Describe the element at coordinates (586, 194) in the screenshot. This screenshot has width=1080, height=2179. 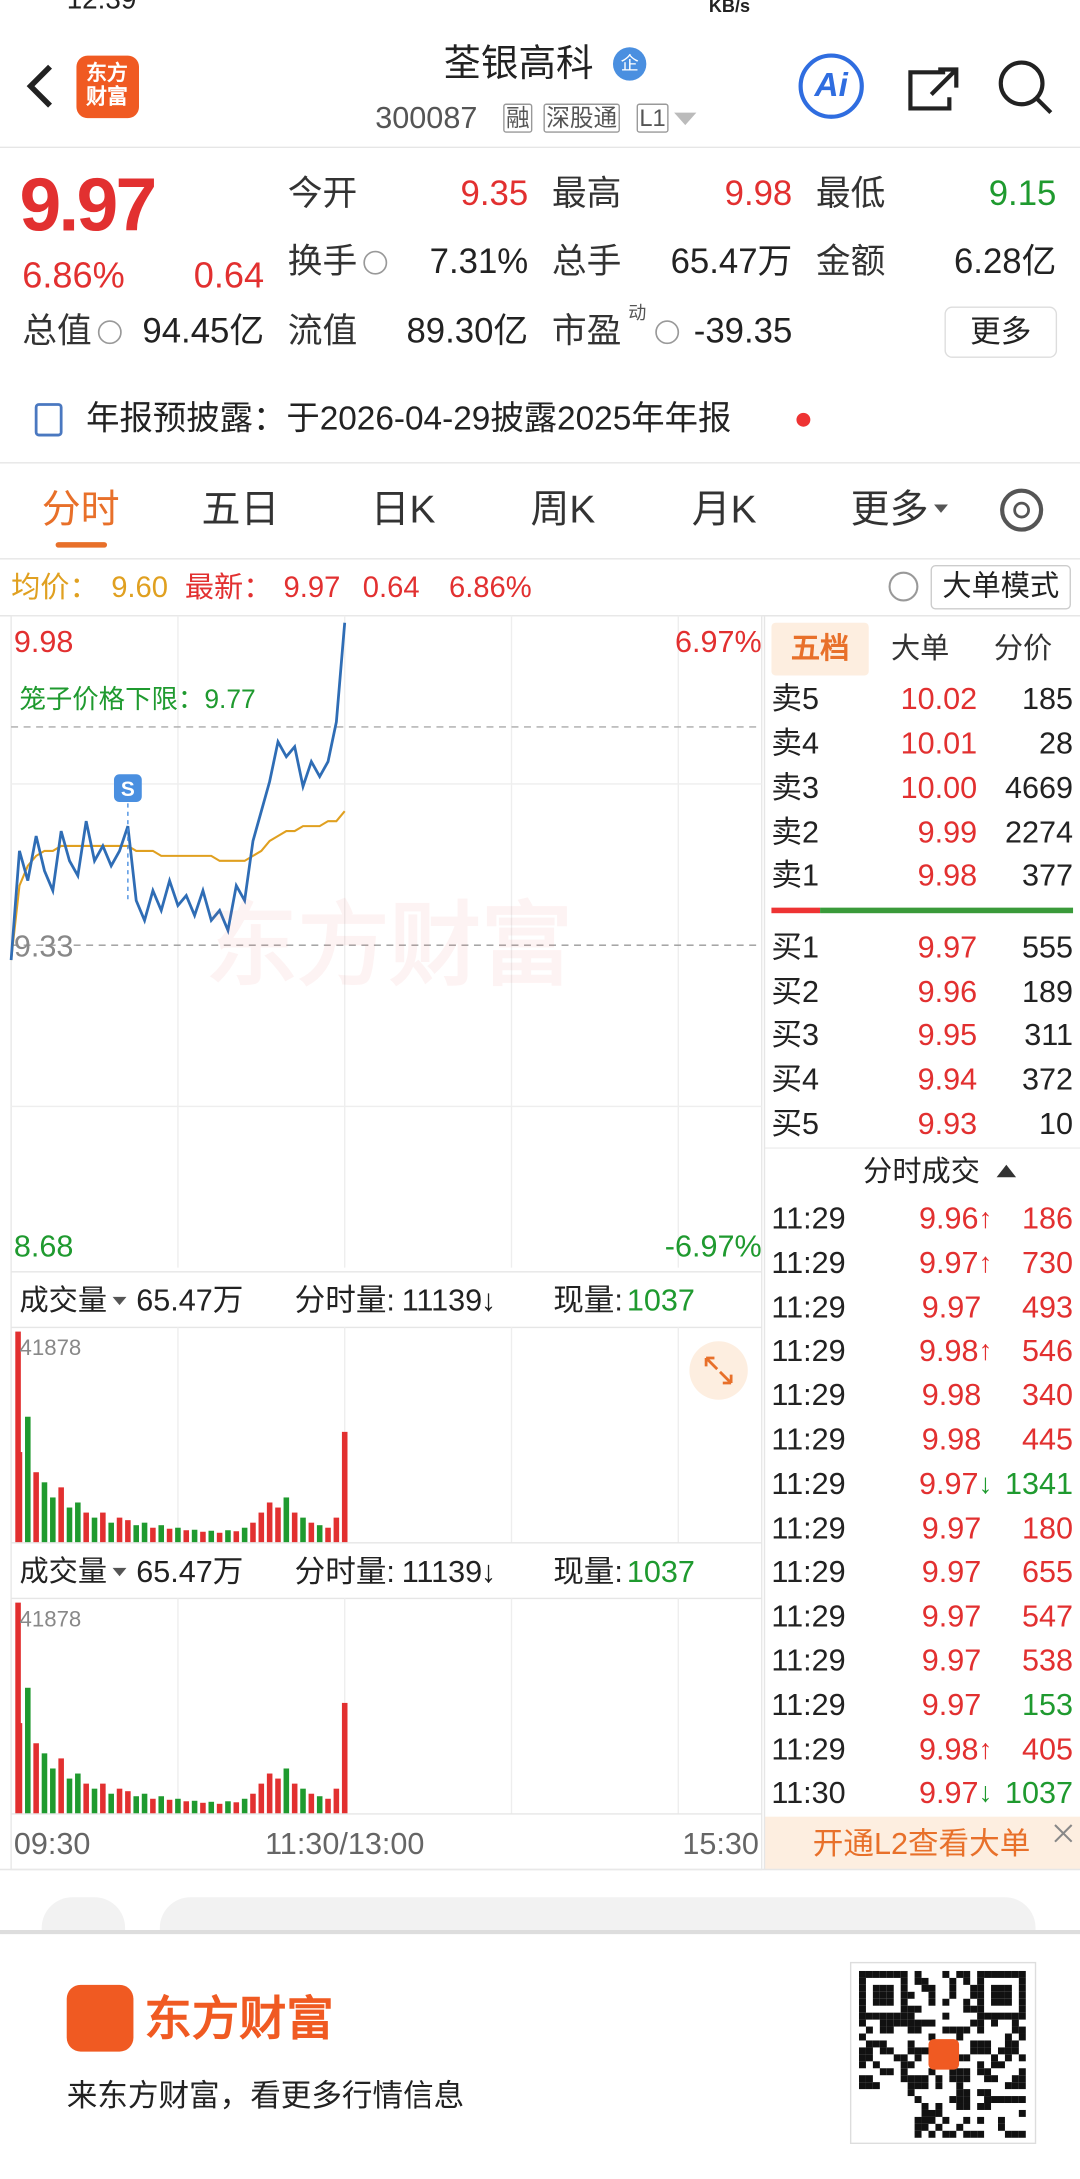
I see `field-label: 最高` at that location.